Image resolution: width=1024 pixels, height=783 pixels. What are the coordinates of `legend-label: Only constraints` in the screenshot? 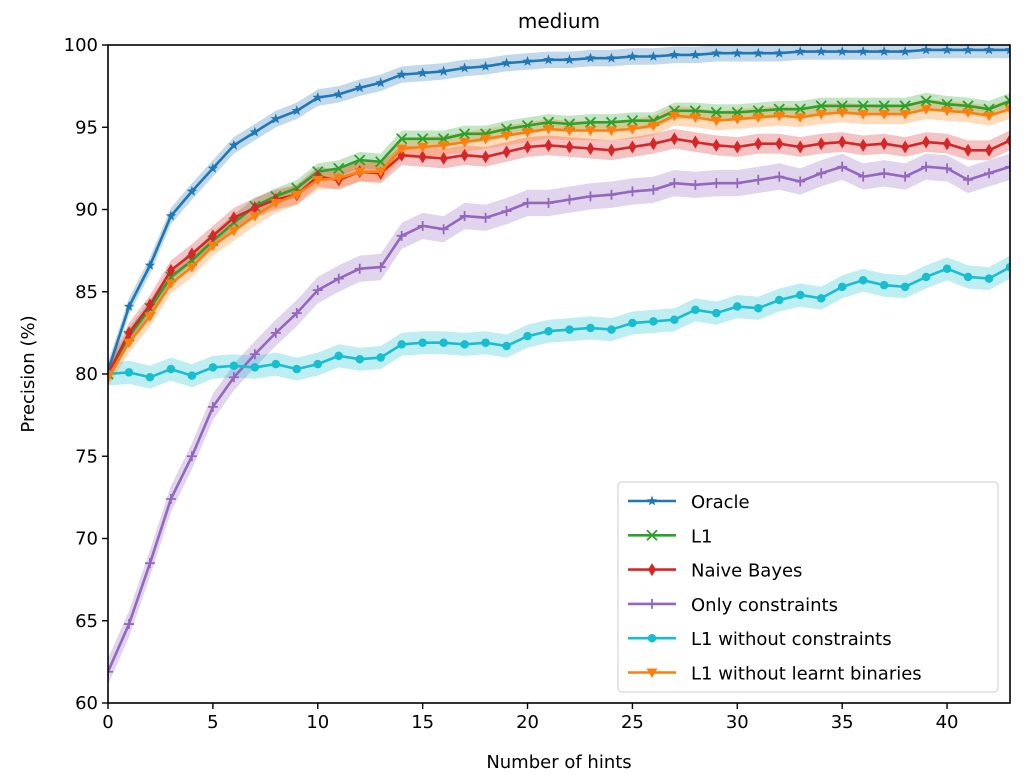 It's located at (764, 605).